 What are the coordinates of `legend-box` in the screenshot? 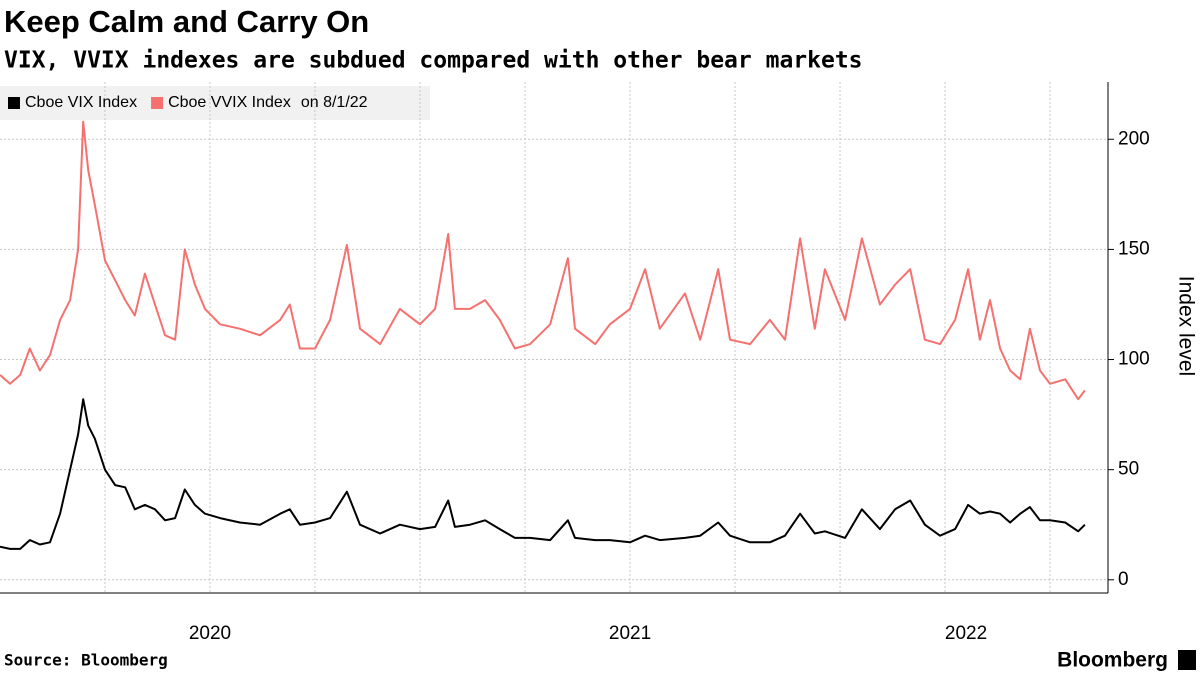 It's located at (215, 103).